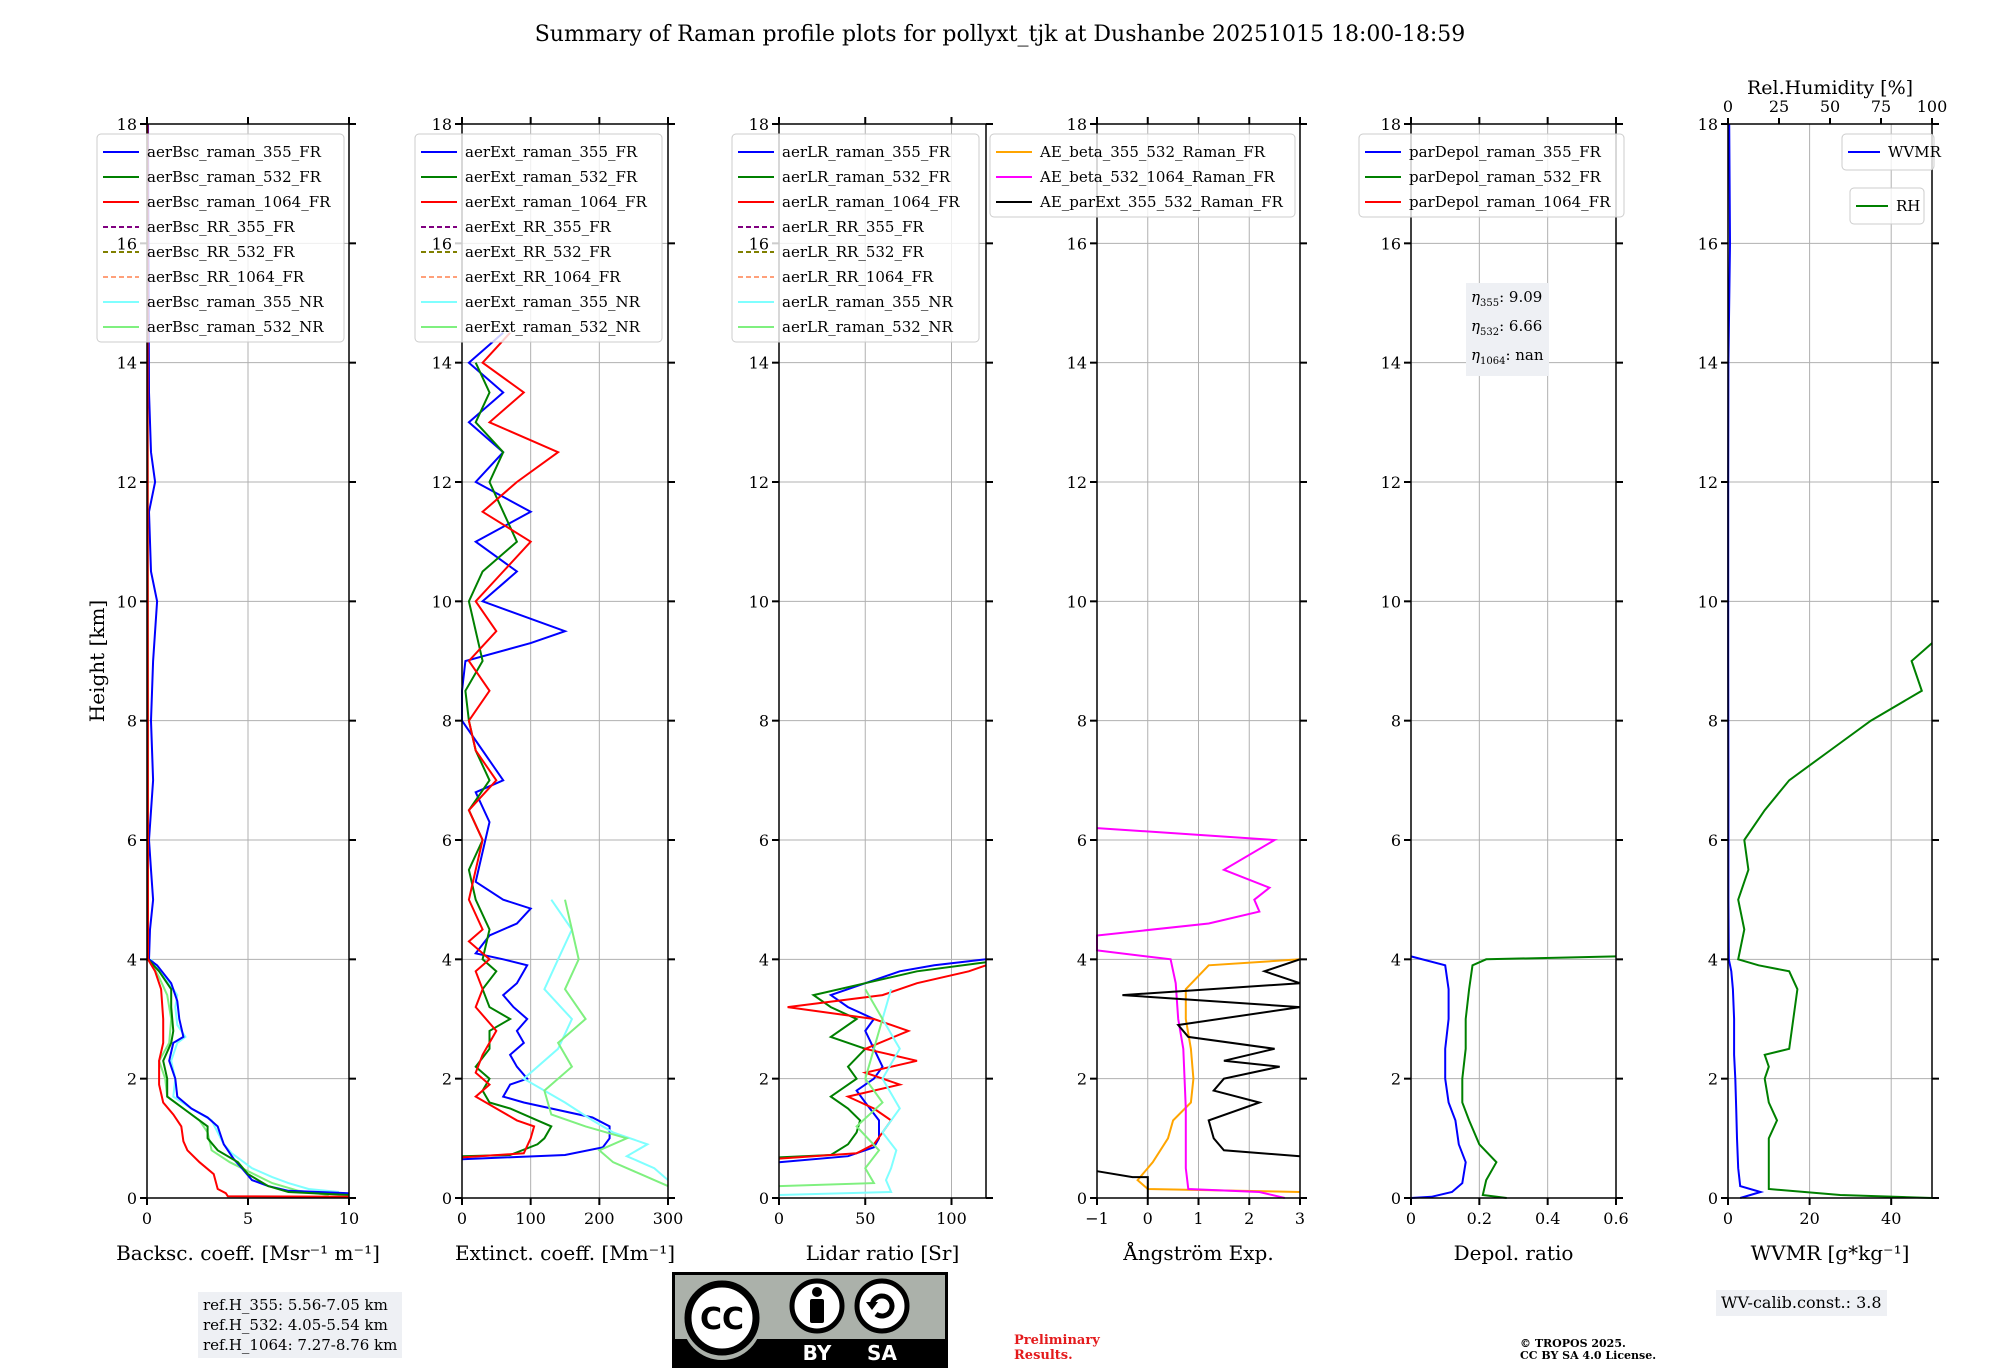  I want to click on series-line-aerlr-raman-532-nr, so click(831, 1088).